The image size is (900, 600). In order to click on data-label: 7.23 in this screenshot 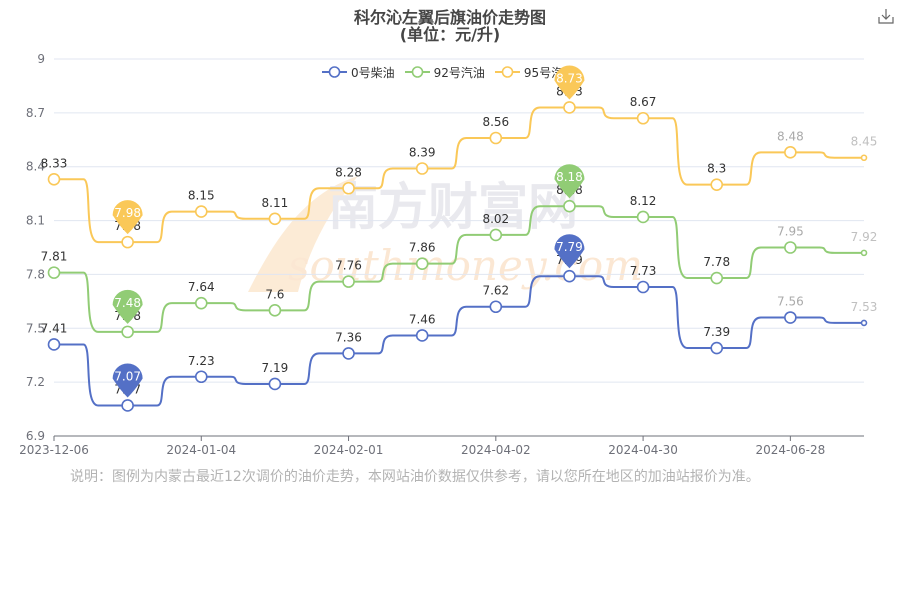, I will do `click(201, 361)`.